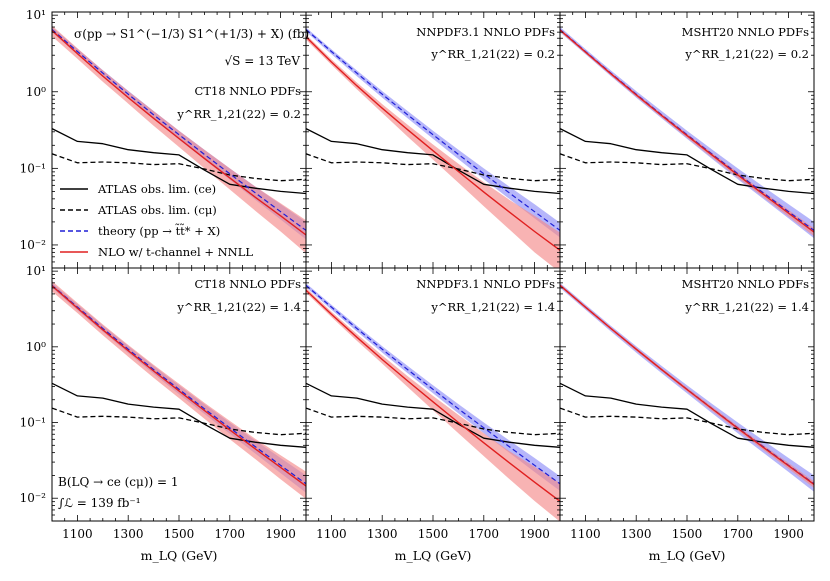 The height and width of the screenshot is (581, 830). Describe the element at coordinates (585, 534) in the screenshot. I see `panel-6-x-tick-label: 1100` at that location.